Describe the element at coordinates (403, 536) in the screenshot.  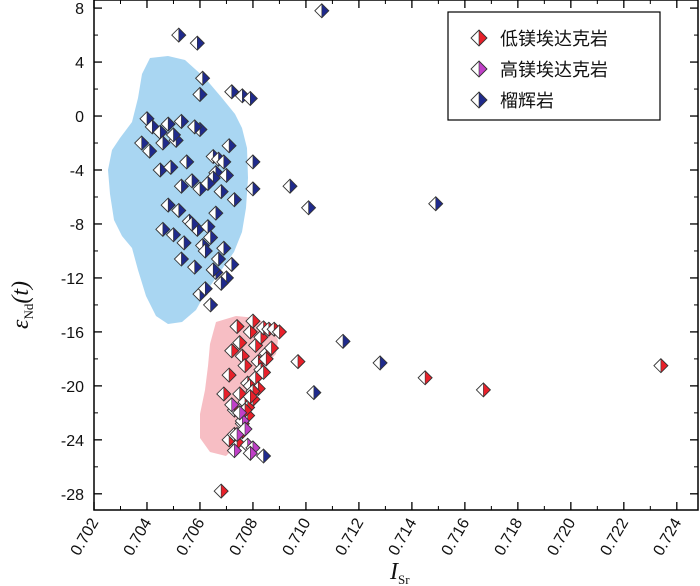
I see `x-tick-label: 0.714` at that location.